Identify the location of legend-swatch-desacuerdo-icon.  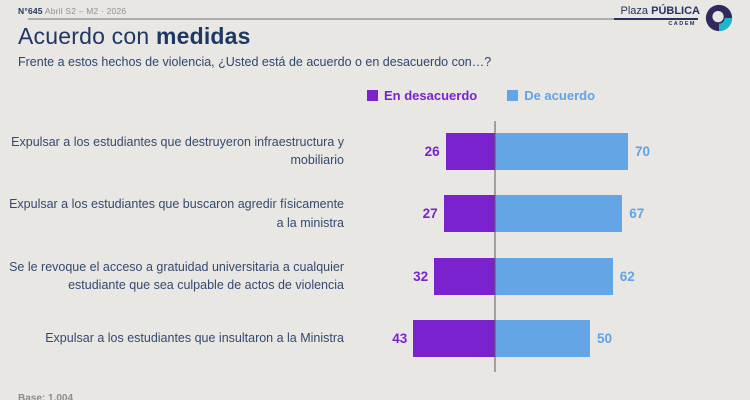
(372, 95).